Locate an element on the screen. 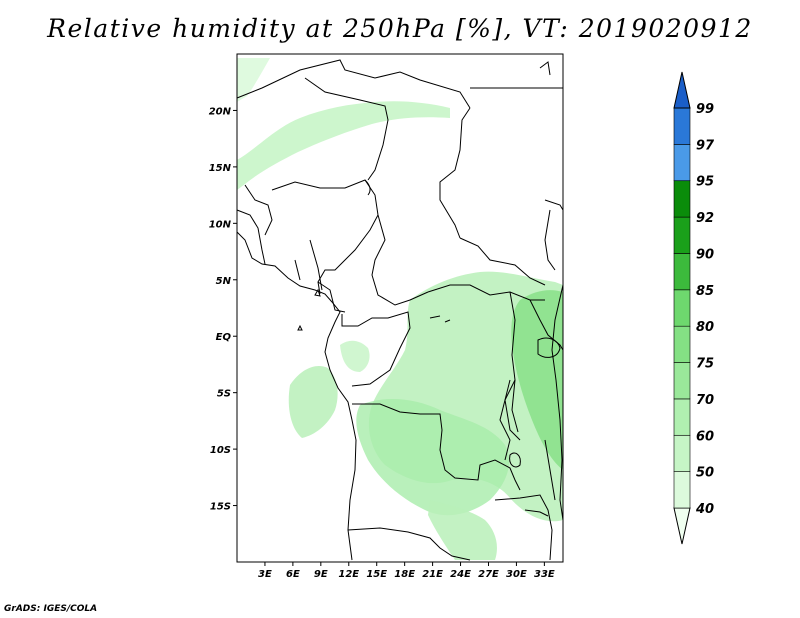  coastline-west-africa is located at coordinates (296, 396).